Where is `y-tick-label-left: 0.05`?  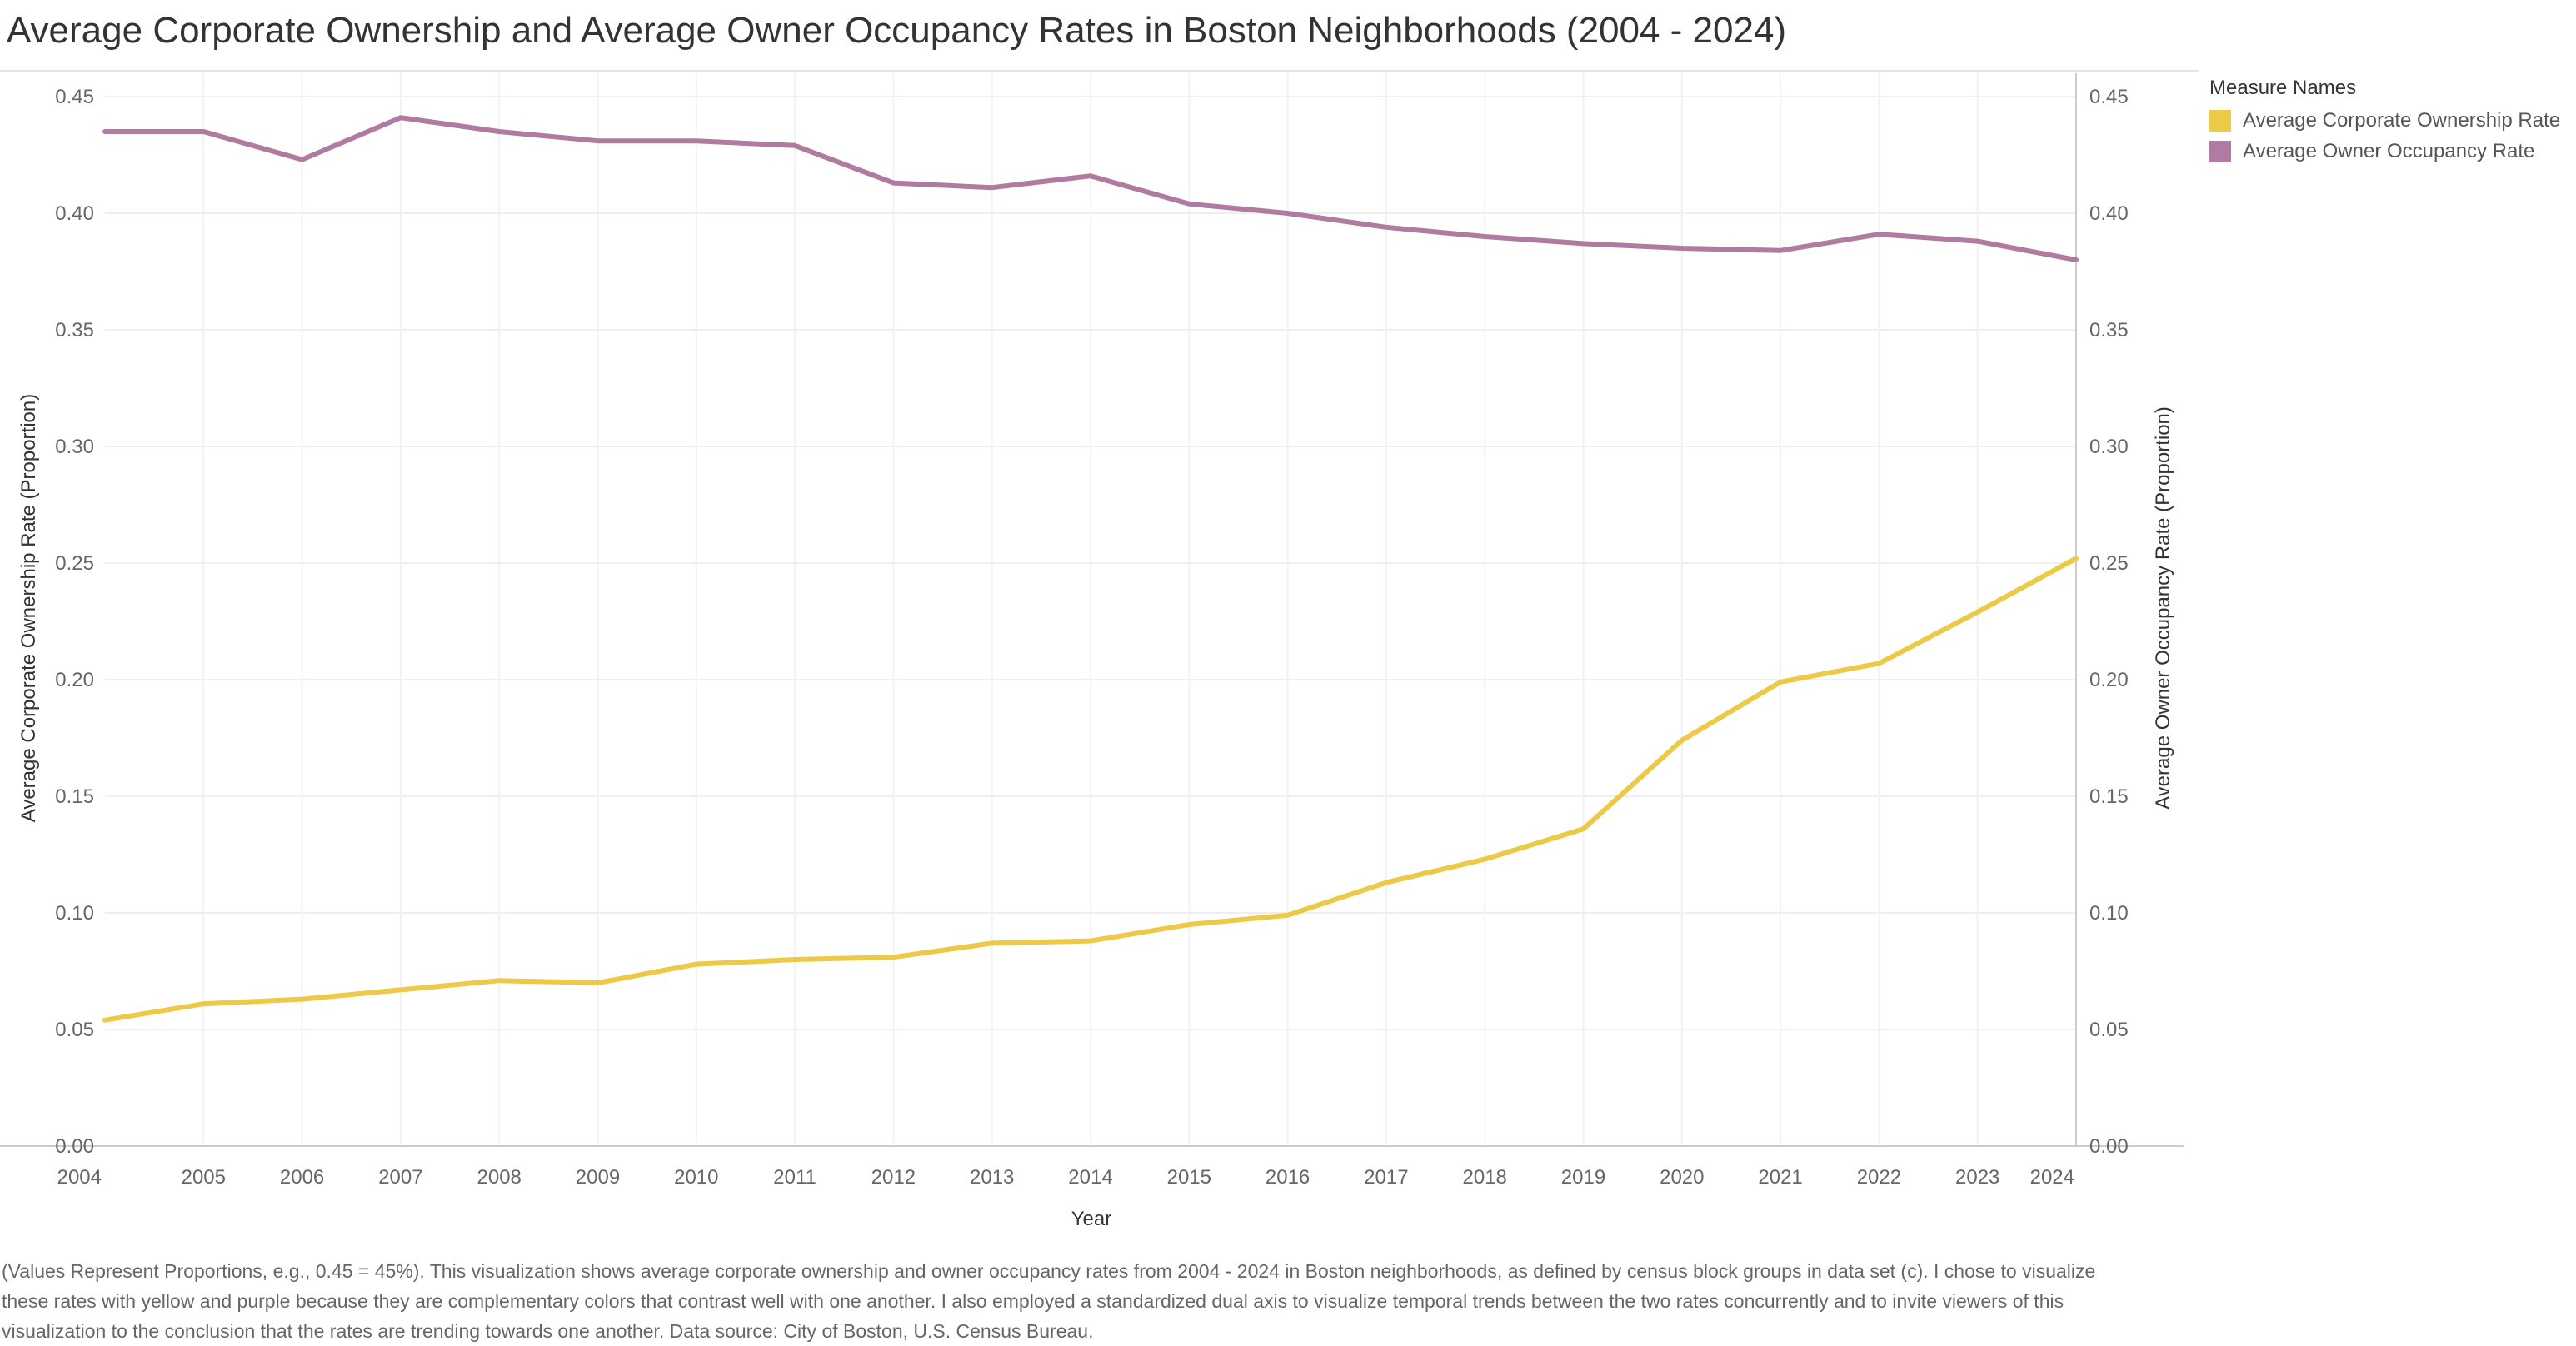 y-tick-label-left: 0.05 is located at coordinates (74, 1030).